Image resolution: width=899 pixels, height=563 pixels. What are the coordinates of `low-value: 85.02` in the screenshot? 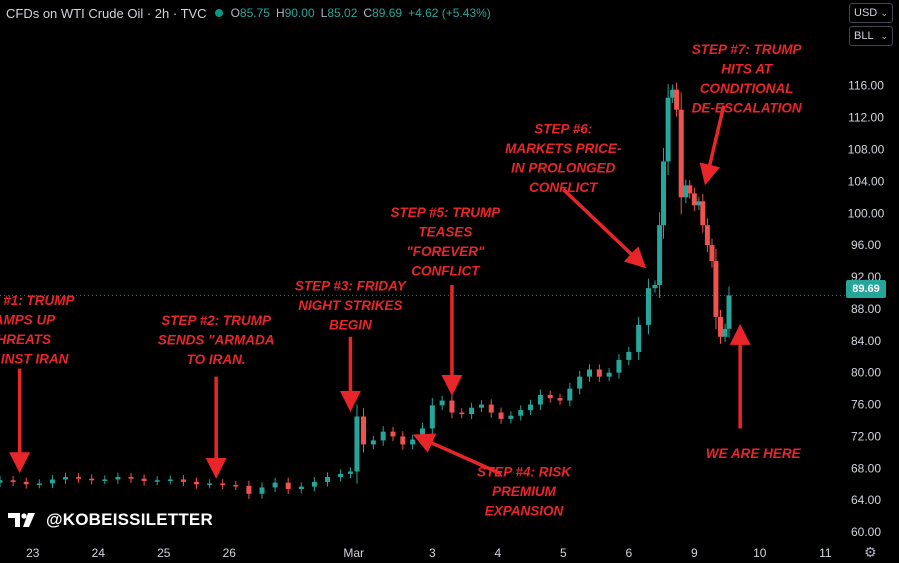 It's located at (342, 13).